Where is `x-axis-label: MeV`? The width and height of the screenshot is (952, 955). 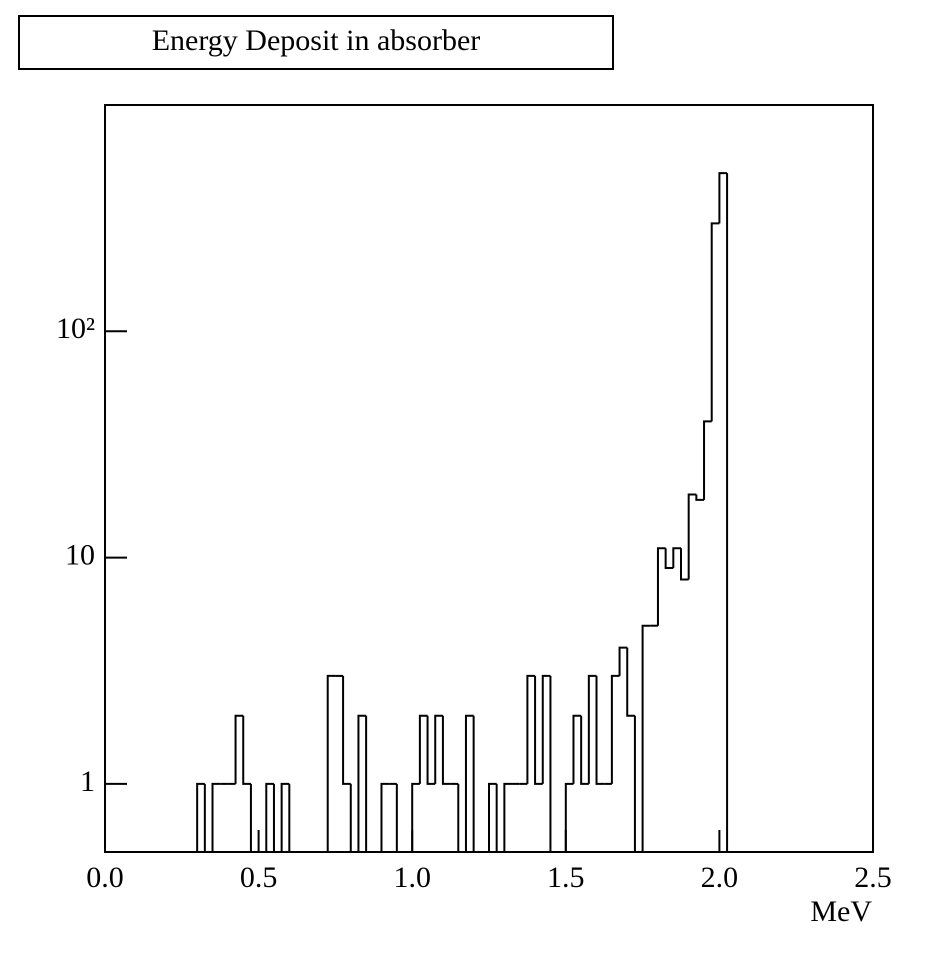
x-axis-label: MeV is located at coordinates (841, 911).